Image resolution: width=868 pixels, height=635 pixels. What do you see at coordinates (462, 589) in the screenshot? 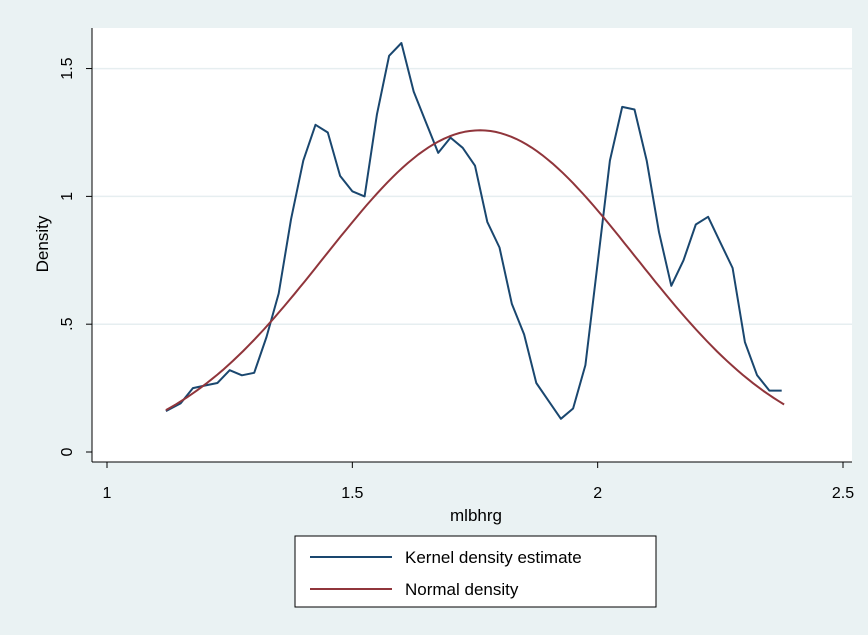
I see `legend-label-normal: Normal density` at bounding box center [462, 589].